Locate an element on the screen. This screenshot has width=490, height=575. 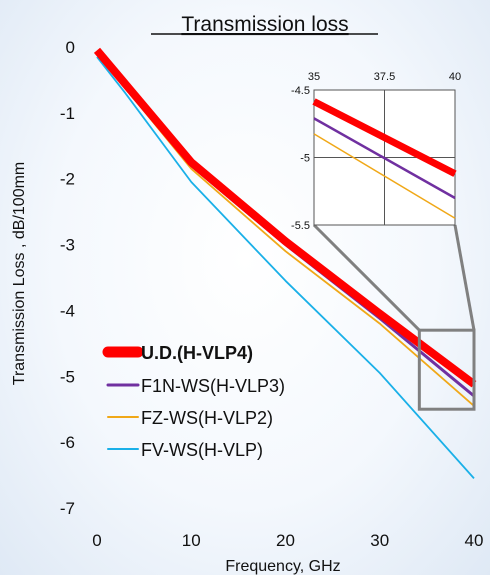
y-tick-label: -3 is located at coordinates (67, 245).